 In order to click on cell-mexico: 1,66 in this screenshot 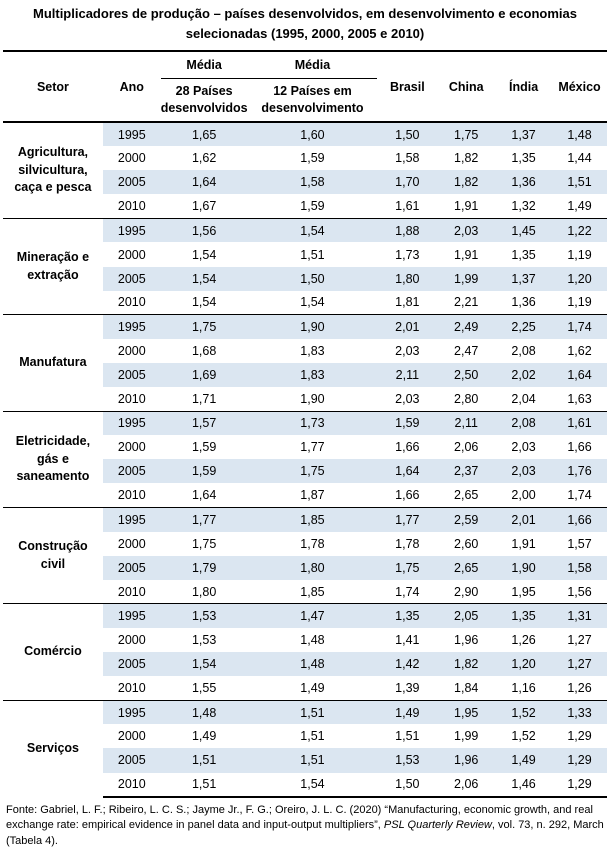, I will do `click(579, 447)`.